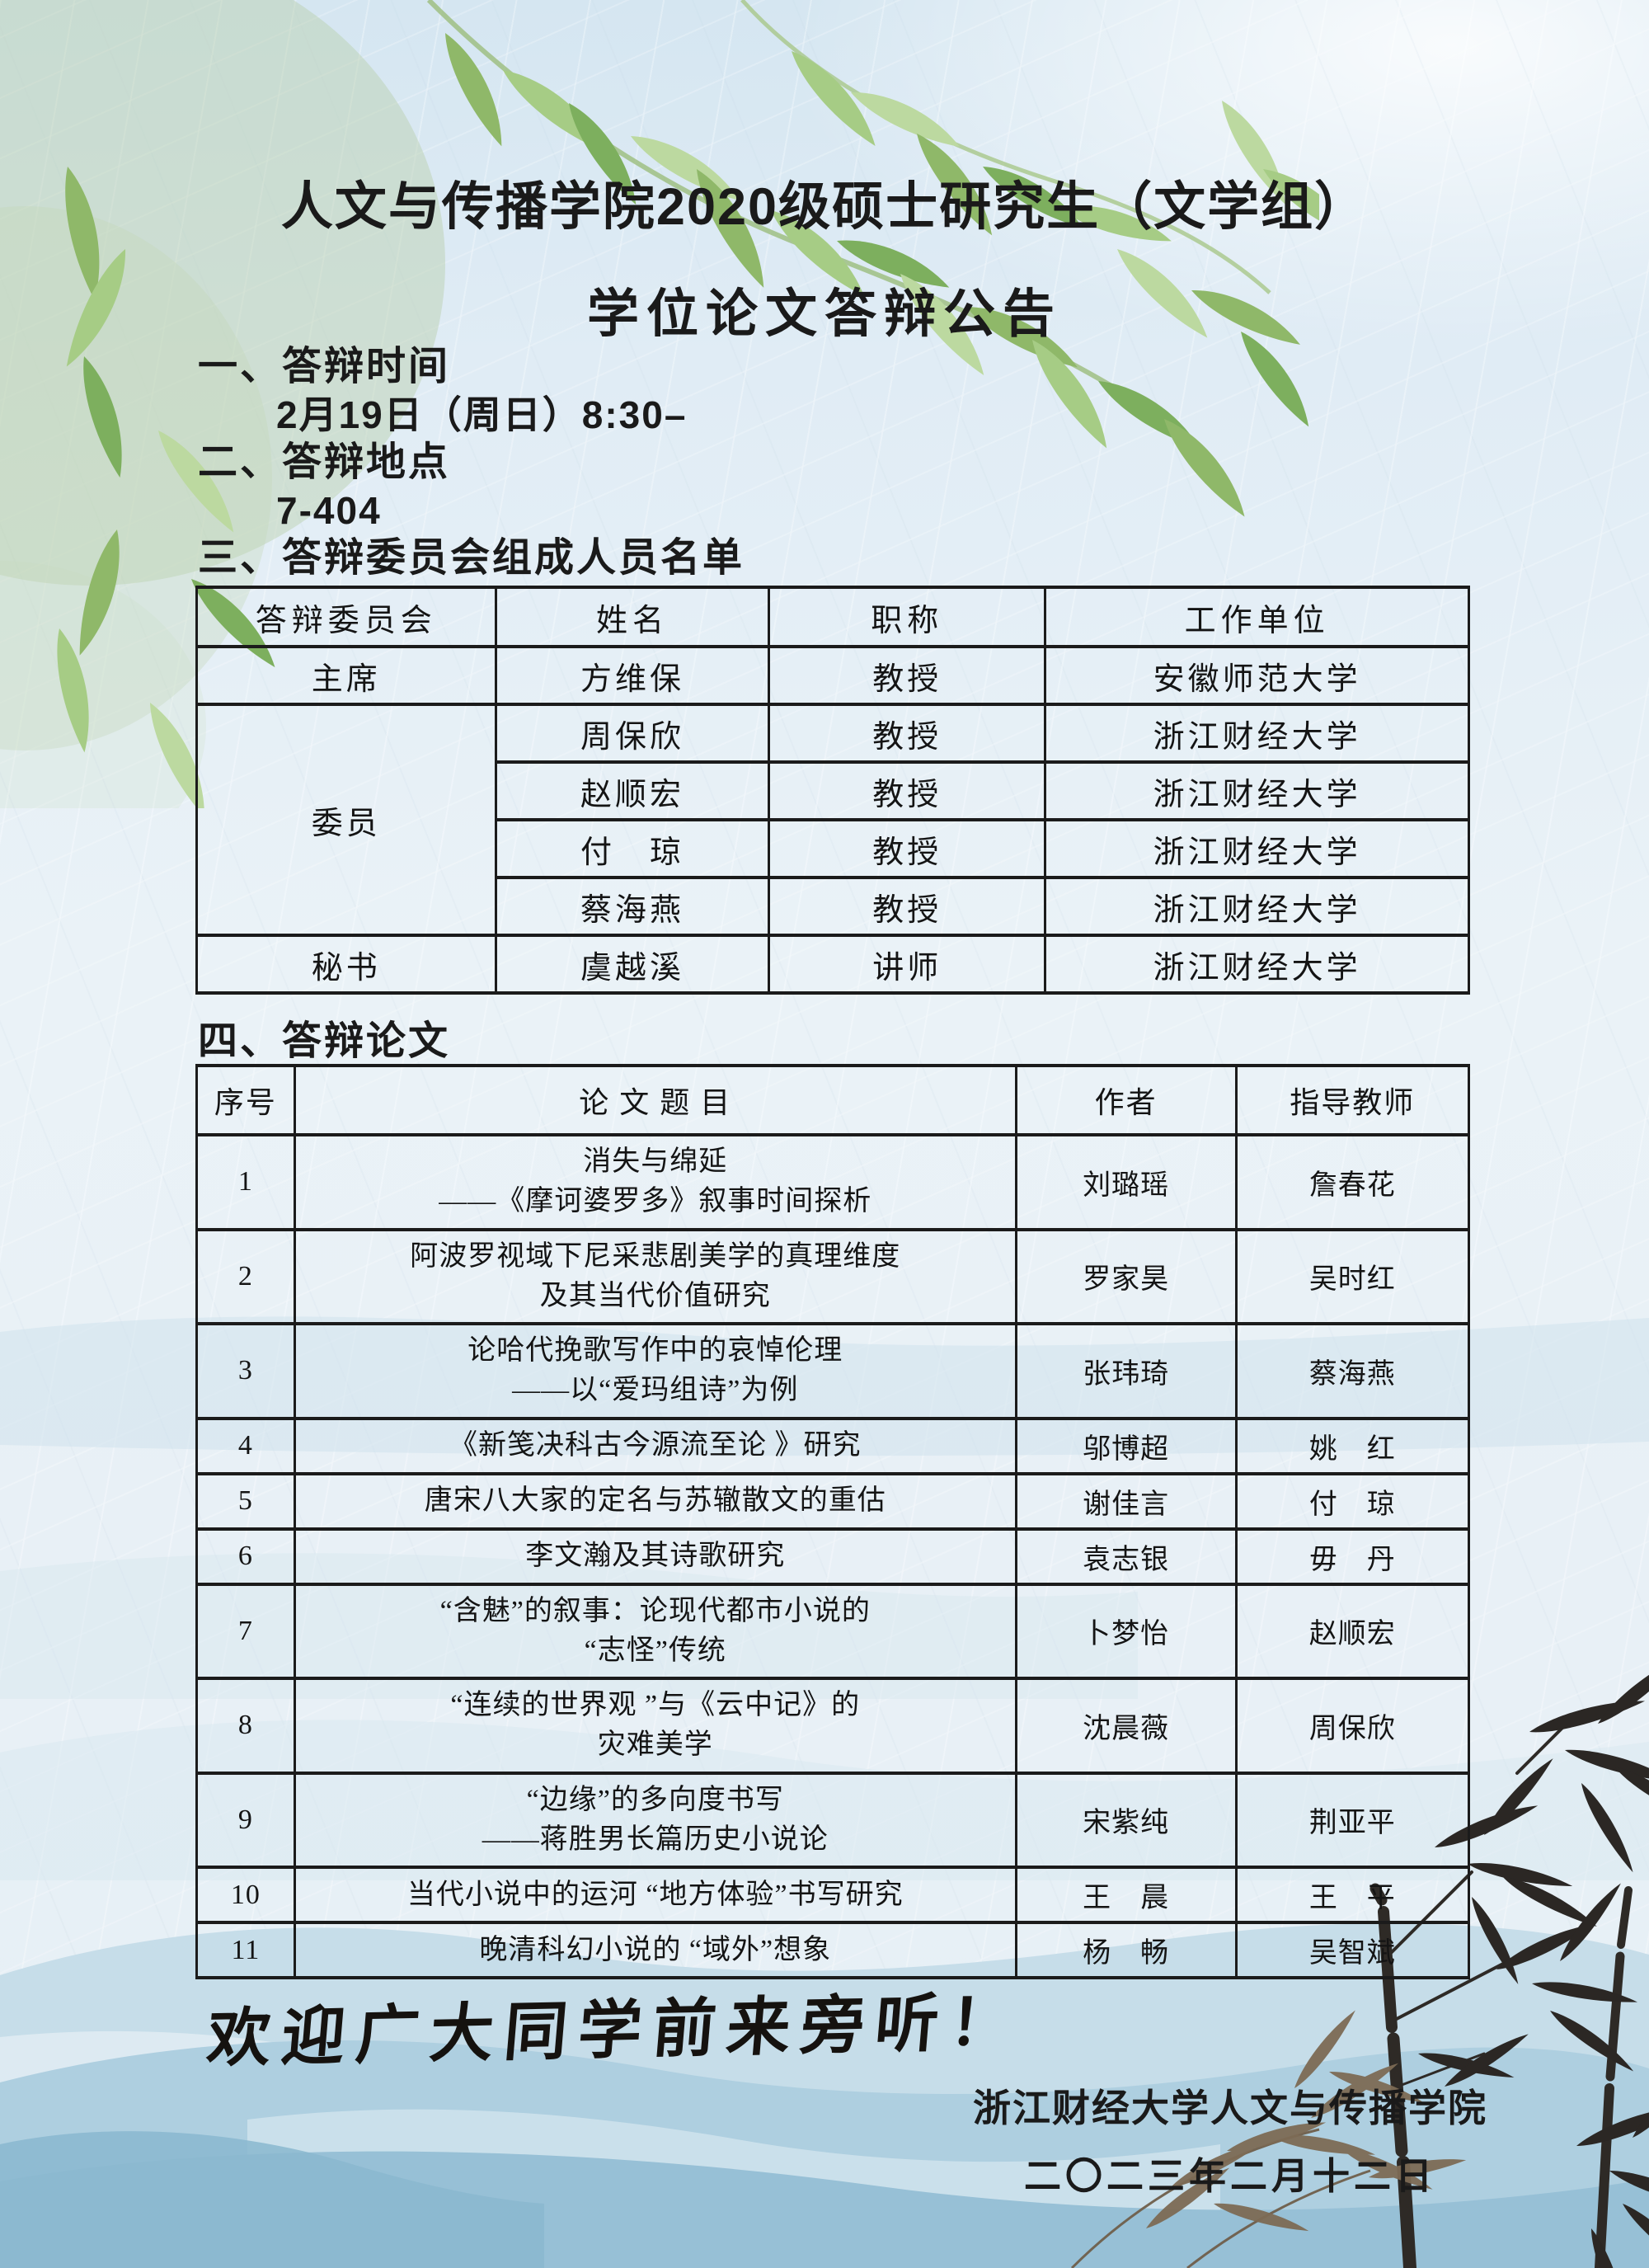 The width and height of the screenshot is (1649, 2268). What do you see at coordinates (245, 1100) in the screenshot?
I see `thesis-header-no: 序号` at bounding box center [245, 1100].